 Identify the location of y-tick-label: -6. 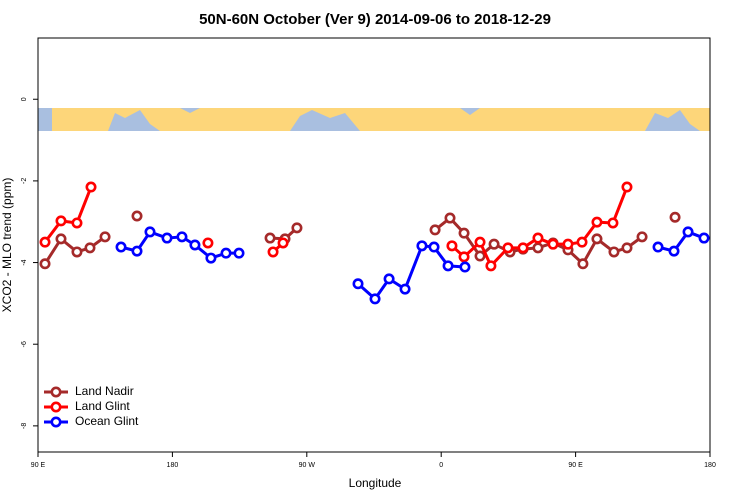
(24, 344).